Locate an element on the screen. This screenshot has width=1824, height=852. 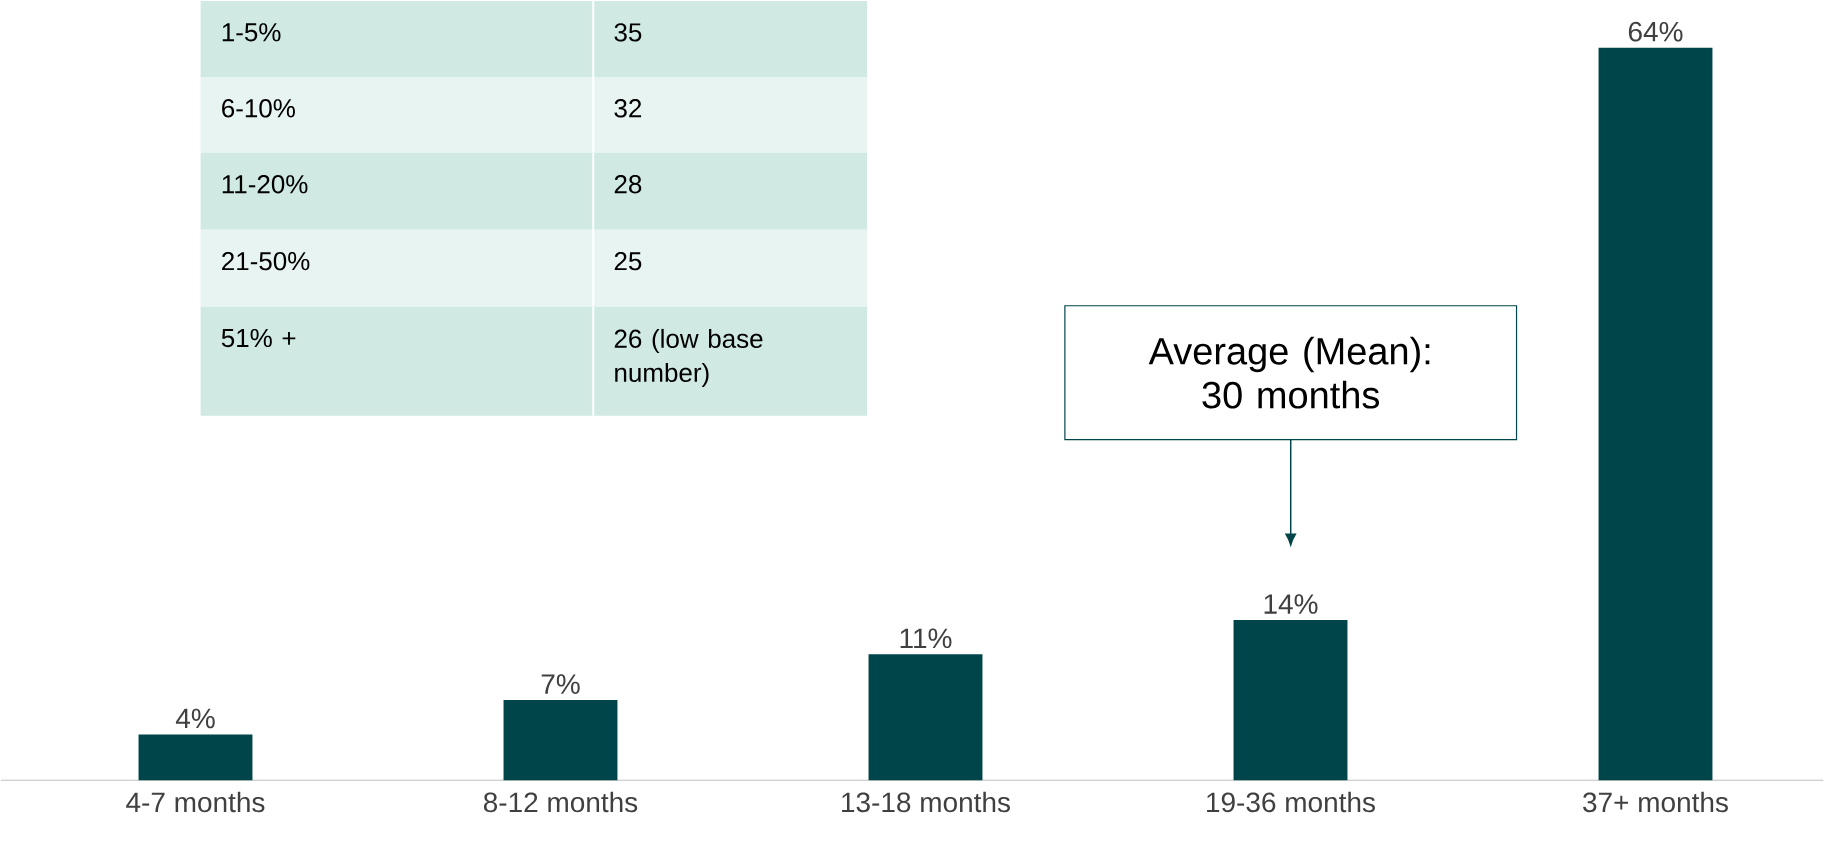
data-label: 7% is located at coordinates (560, 684).